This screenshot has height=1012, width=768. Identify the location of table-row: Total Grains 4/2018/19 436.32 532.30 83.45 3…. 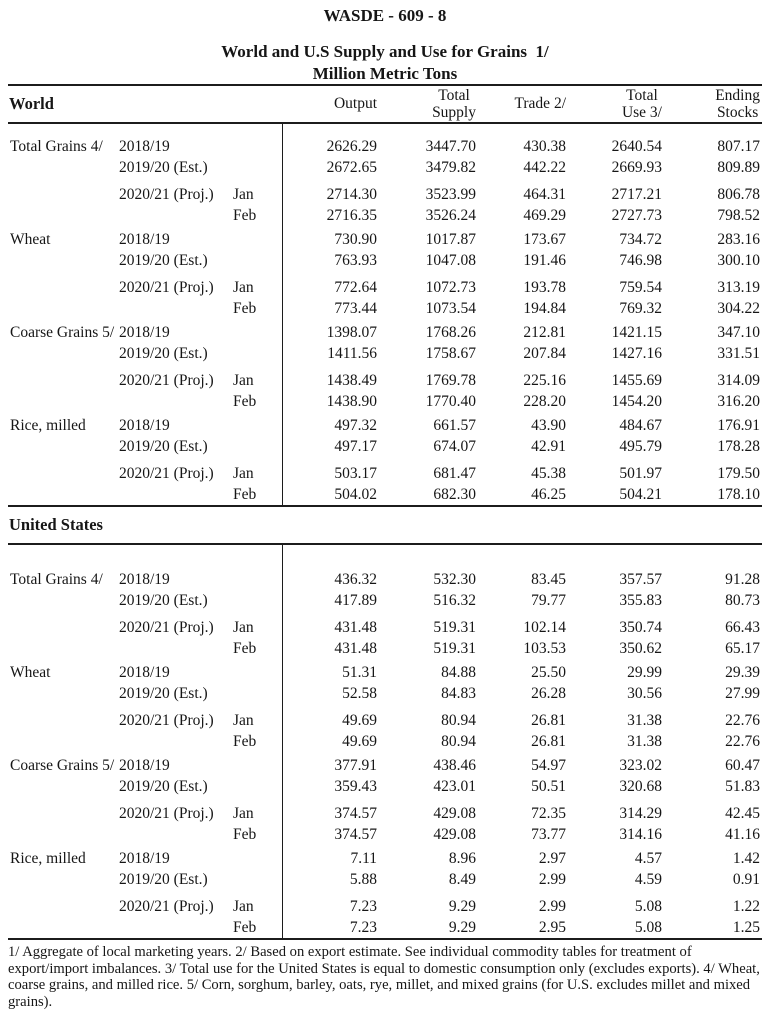
(385, 567).